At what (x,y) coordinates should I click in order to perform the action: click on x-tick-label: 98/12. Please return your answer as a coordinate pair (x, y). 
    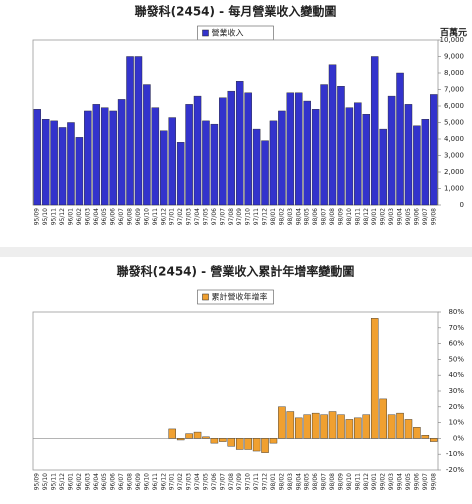
    Looking at the image, I should click on (366, 216).